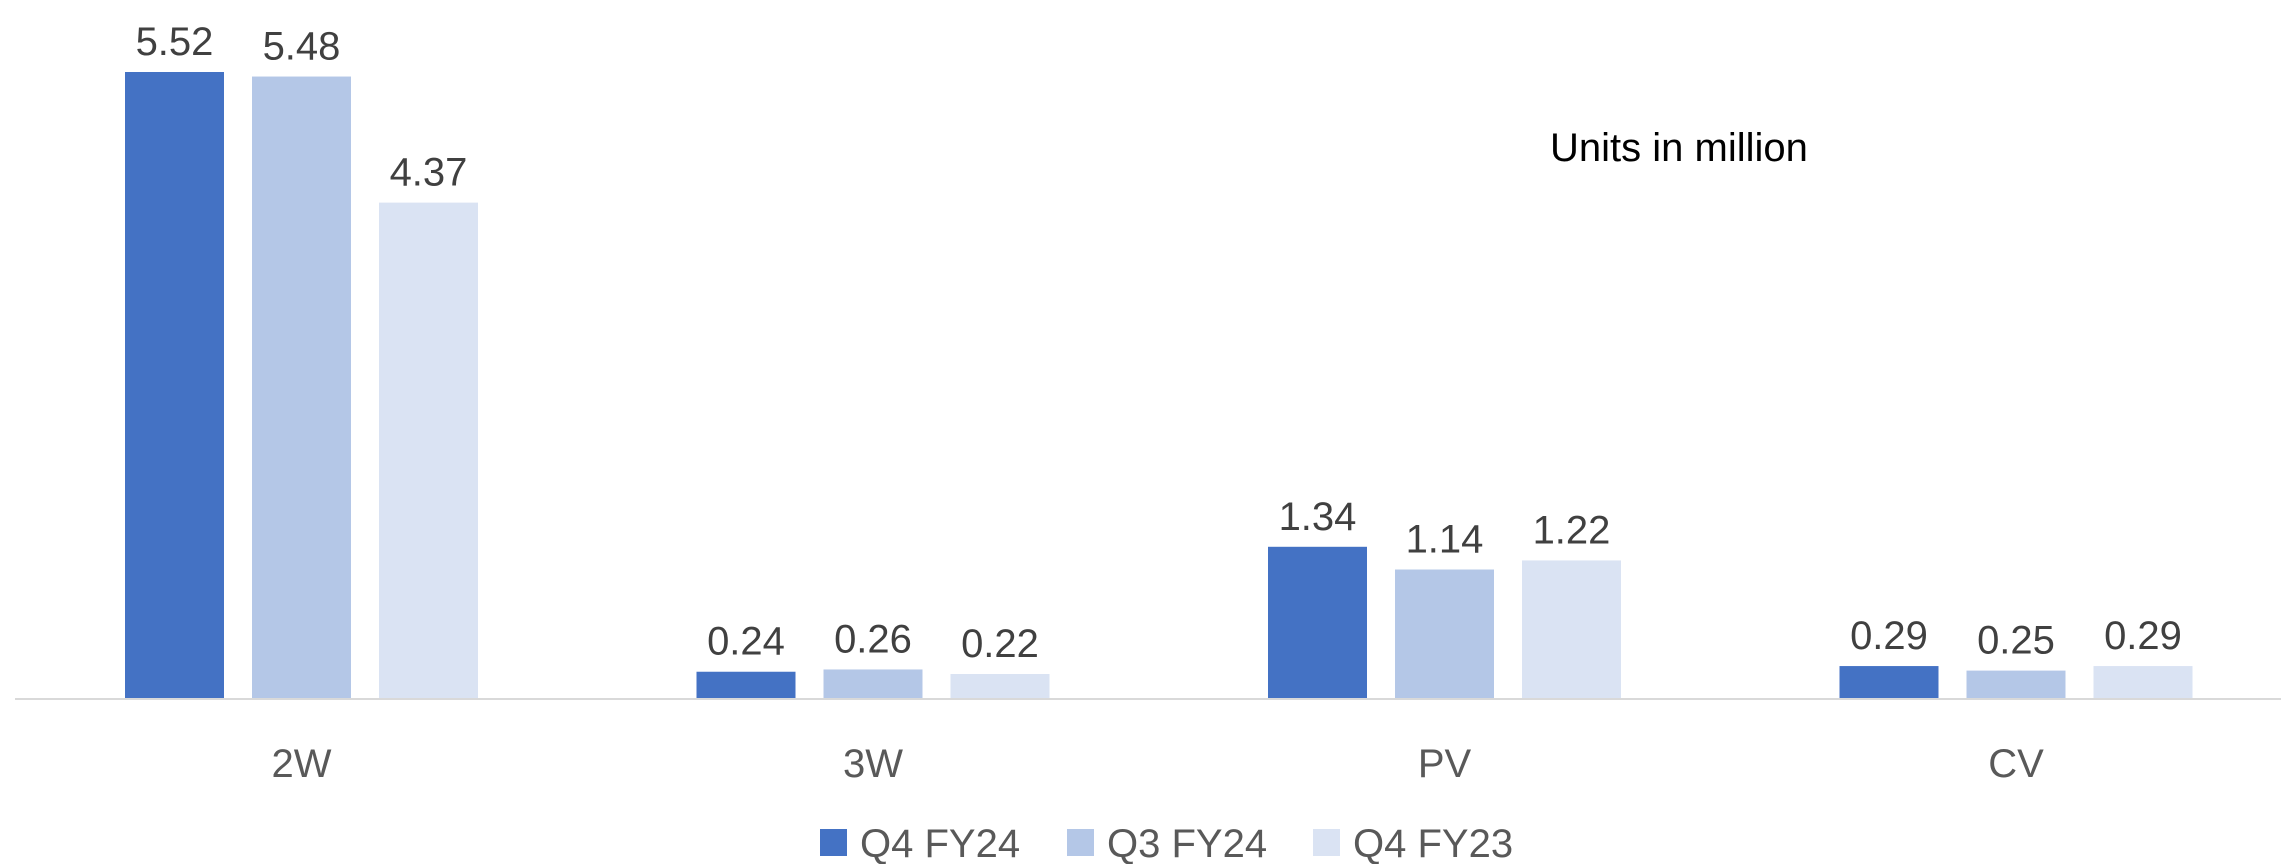 Image resolution: width=2281 pixels, height=864 pixels. Describe the element at coordinates (1000, 686) in the screenshot. I see `bar-3w-q4-fy23` at that location.